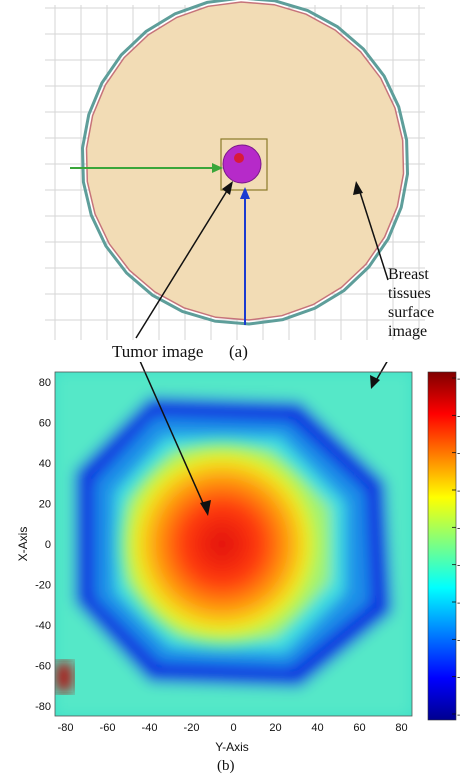 This screenshot has width=460, height=781. Describe the element at coordinates (232, 747) in the screenshot. I see `x-axis-label: Y-Axis` at that location.